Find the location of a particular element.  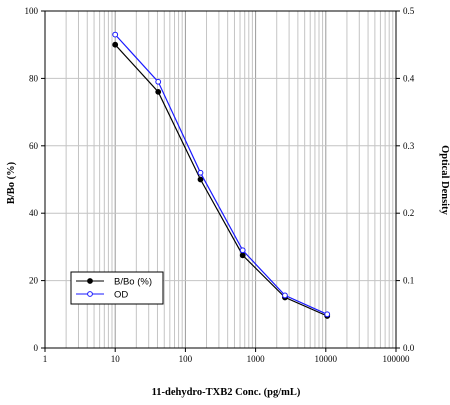

y-tick-label: 40 is located at coordinates (34, 213).